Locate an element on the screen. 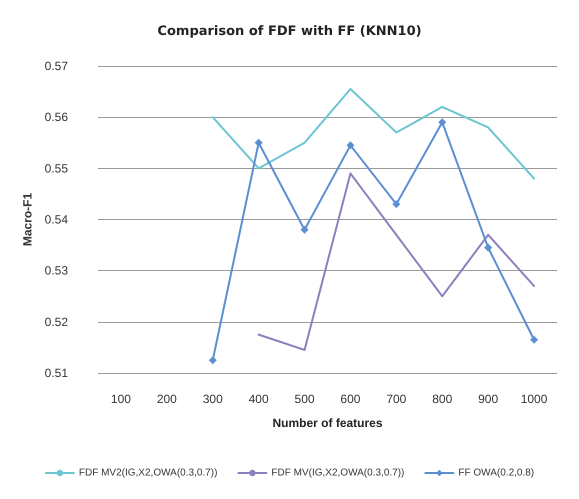 The image size is (579, 499). x-tick-label: 800 is located at coordinates (442, 399).